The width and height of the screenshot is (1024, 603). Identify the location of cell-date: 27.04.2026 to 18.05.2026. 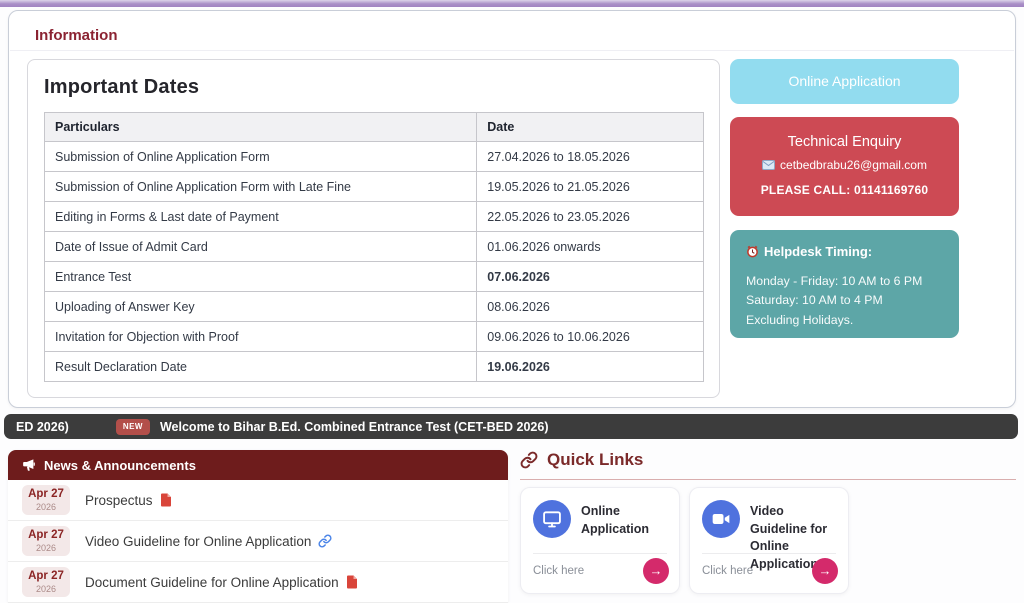
(590, 156).